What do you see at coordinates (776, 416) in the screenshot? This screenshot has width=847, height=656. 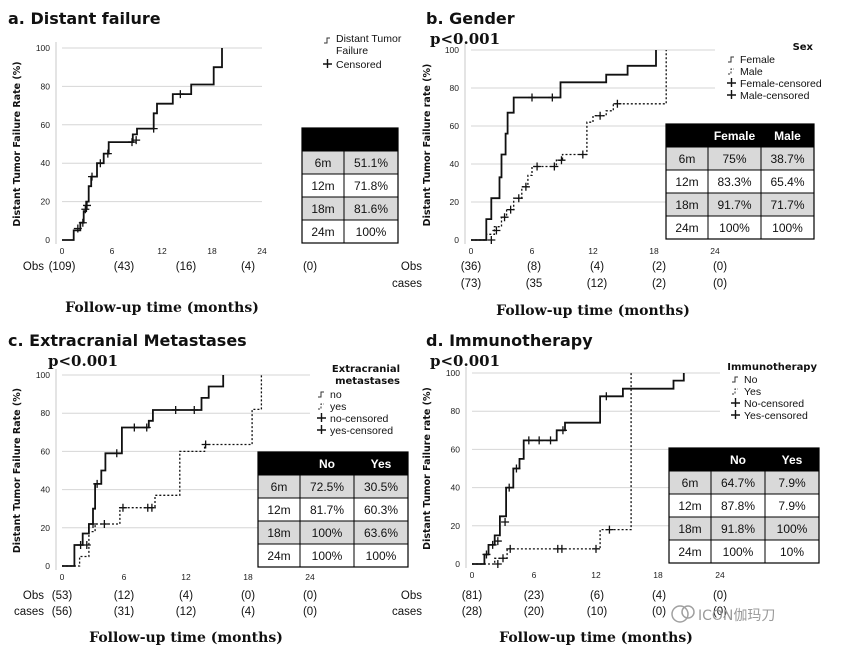 I see `legend-label: Yes-censored` at bounding box center [776, 416].